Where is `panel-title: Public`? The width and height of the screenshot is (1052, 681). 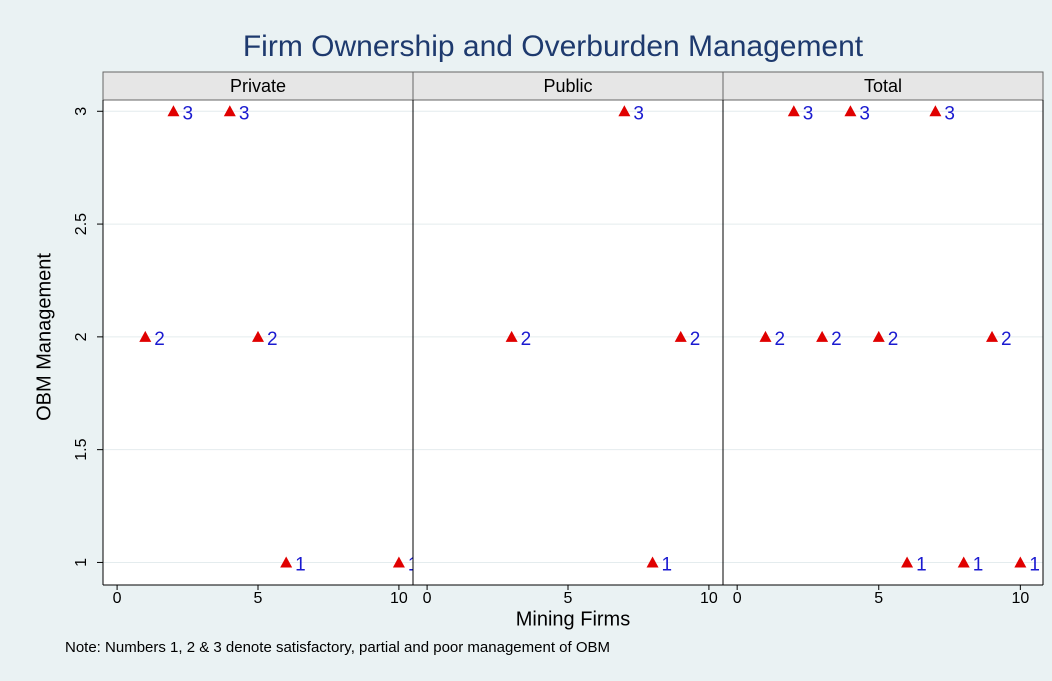 panel-title: Public is located at coordinates (567, 86).